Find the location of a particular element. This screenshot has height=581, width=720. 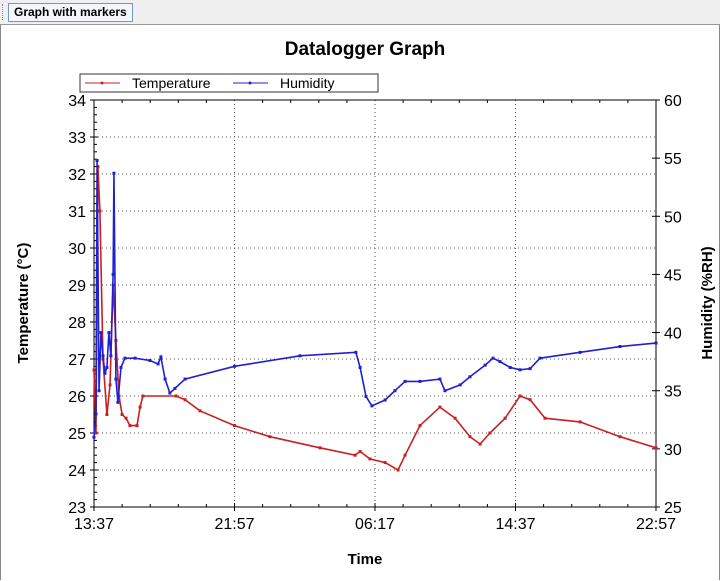

toolbar-grip is located at coordinates (3, 12).